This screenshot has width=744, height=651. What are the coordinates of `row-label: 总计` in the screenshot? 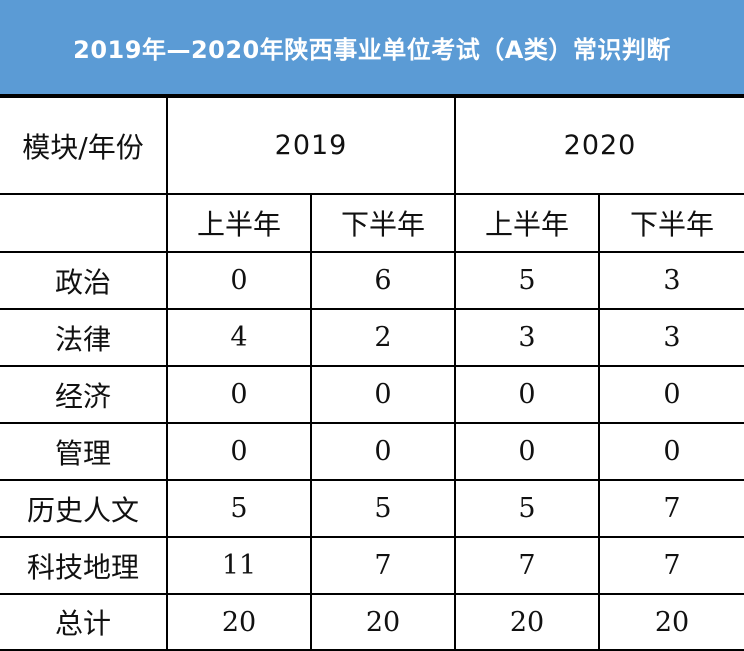 It's located at (84, 622).